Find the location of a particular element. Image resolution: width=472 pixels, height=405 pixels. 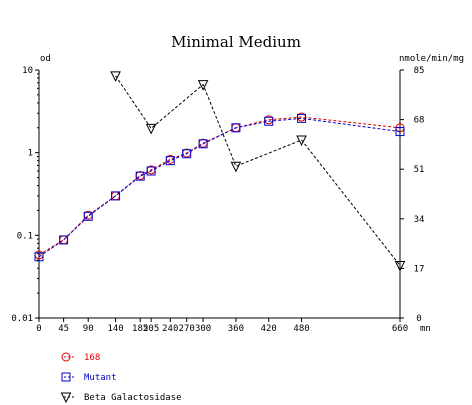

right-y-axis-ticks: 85 68 51 34 17 0 is located at coordinates (412, 195).